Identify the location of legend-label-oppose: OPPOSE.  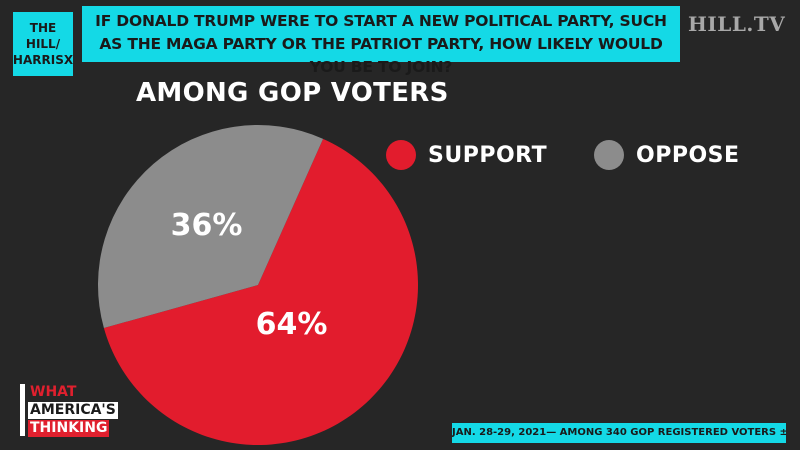
(688, 155).